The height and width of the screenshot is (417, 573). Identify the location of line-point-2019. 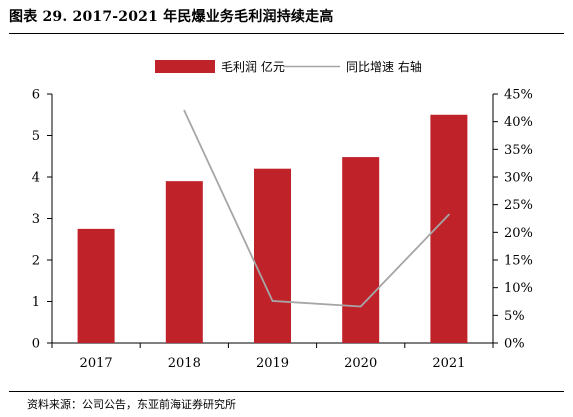
(272, 301).